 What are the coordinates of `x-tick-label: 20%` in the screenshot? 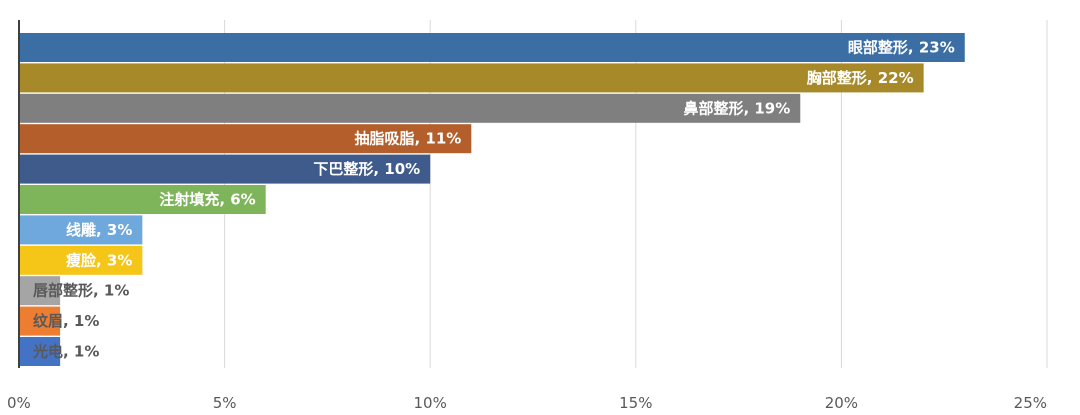 It's located at (841, 403).